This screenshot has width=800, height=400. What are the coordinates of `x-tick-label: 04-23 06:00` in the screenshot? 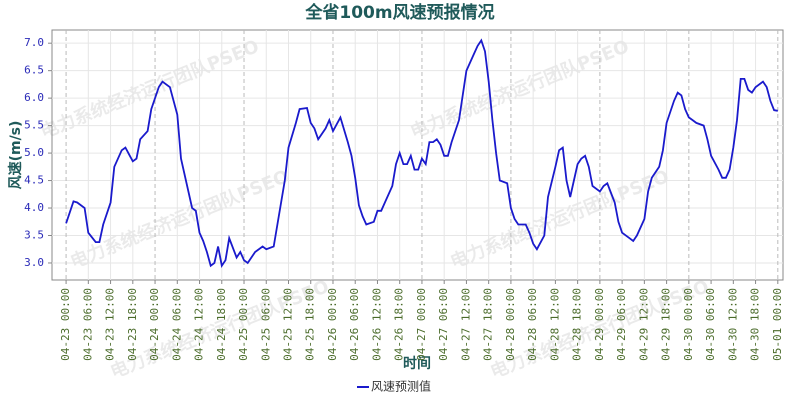 It's located at (87, 324).